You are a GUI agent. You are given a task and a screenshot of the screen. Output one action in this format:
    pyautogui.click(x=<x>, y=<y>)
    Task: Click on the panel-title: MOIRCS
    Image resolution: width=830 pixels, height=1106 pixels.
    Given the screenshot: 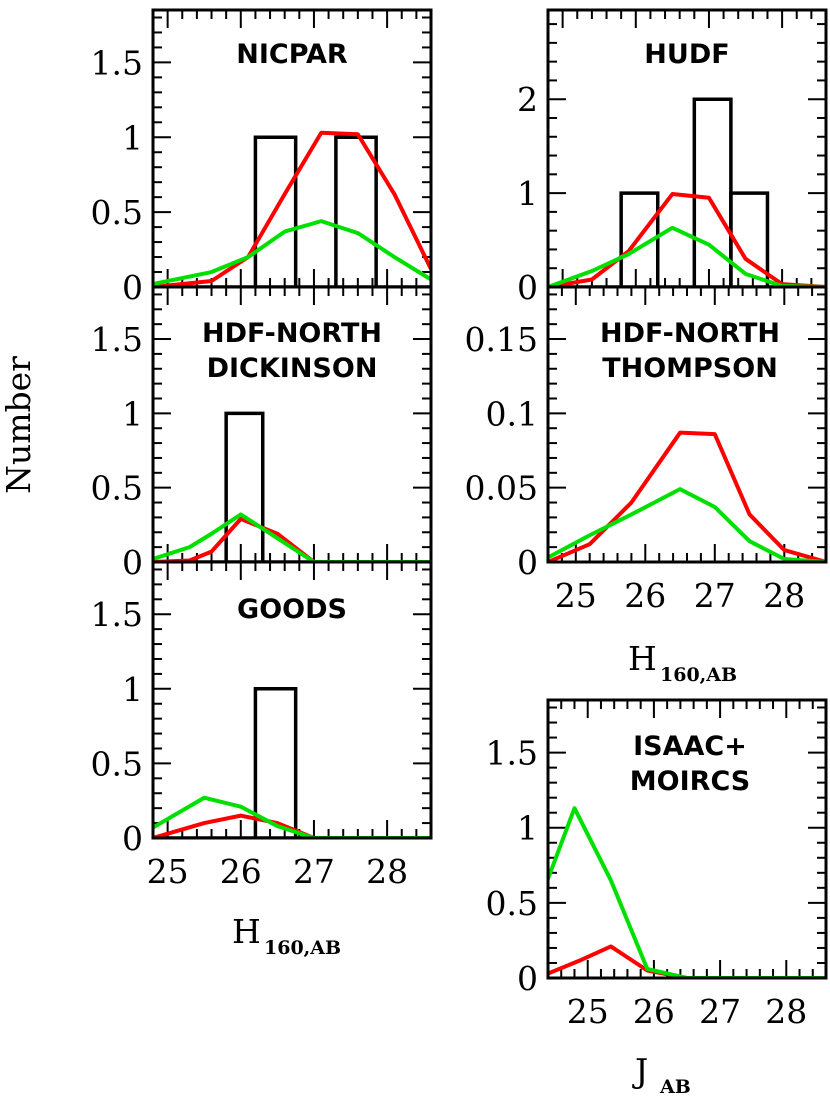 What is the action you would take?
    pyautogui.click(x=690, y=781)
    